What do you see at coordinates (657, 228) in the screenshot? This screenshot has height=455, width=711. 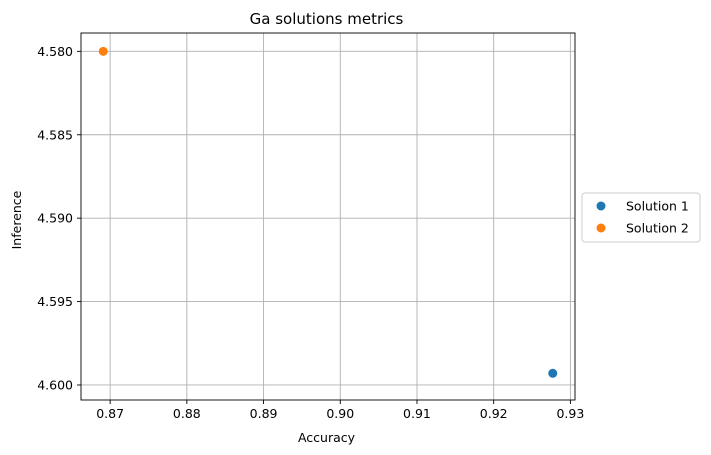 I see `legend-label-solution-2: Solution 2` at bounding box center [657, 228].